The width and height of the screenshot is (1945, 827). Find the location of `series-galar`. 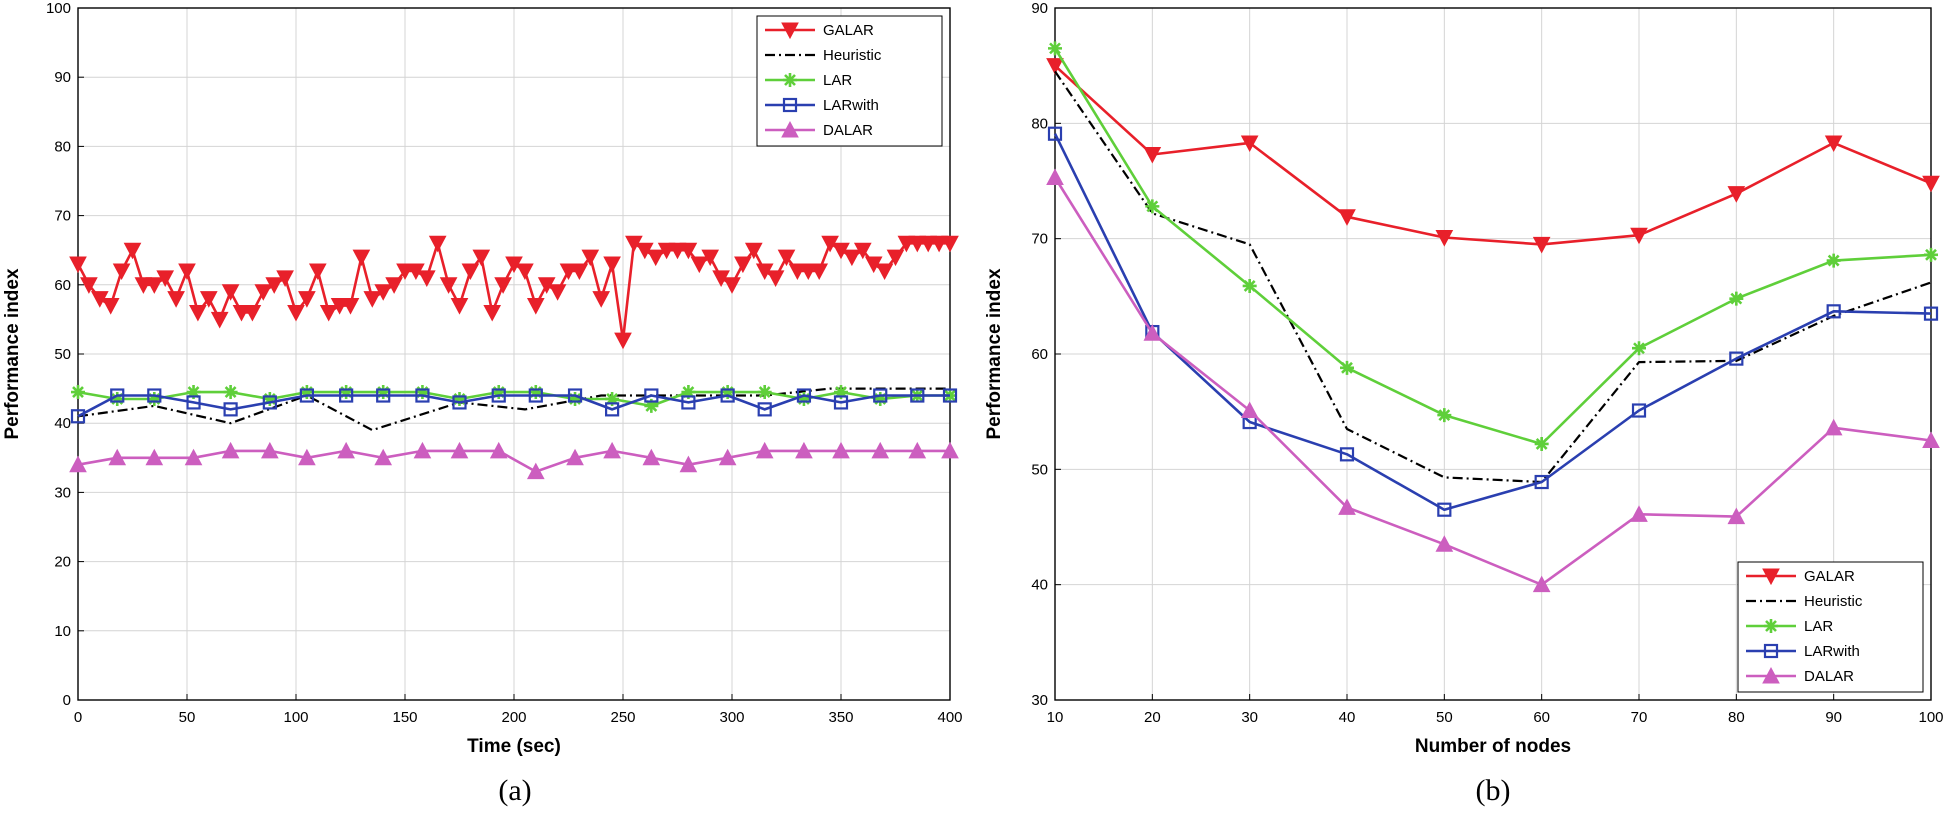

series-galar is located at coordinates (1493, 156).